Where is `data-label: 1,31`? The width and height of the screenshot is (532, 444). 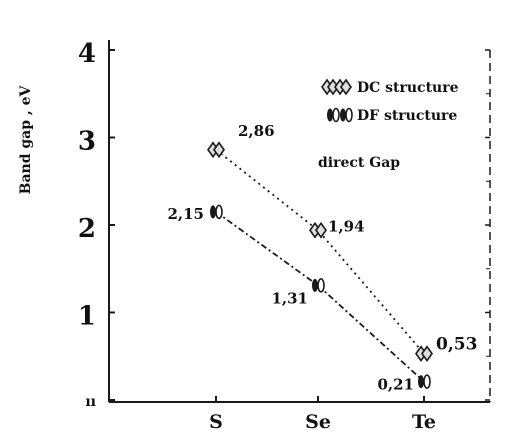 data-label: 1,31 is located at coordinates (289, 298).